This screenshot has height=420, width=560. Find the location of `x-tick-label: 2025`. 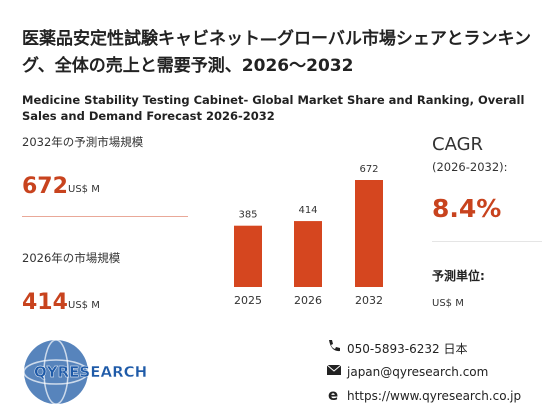

x-tick-label: 2025 is located at coordinates (248, 300).